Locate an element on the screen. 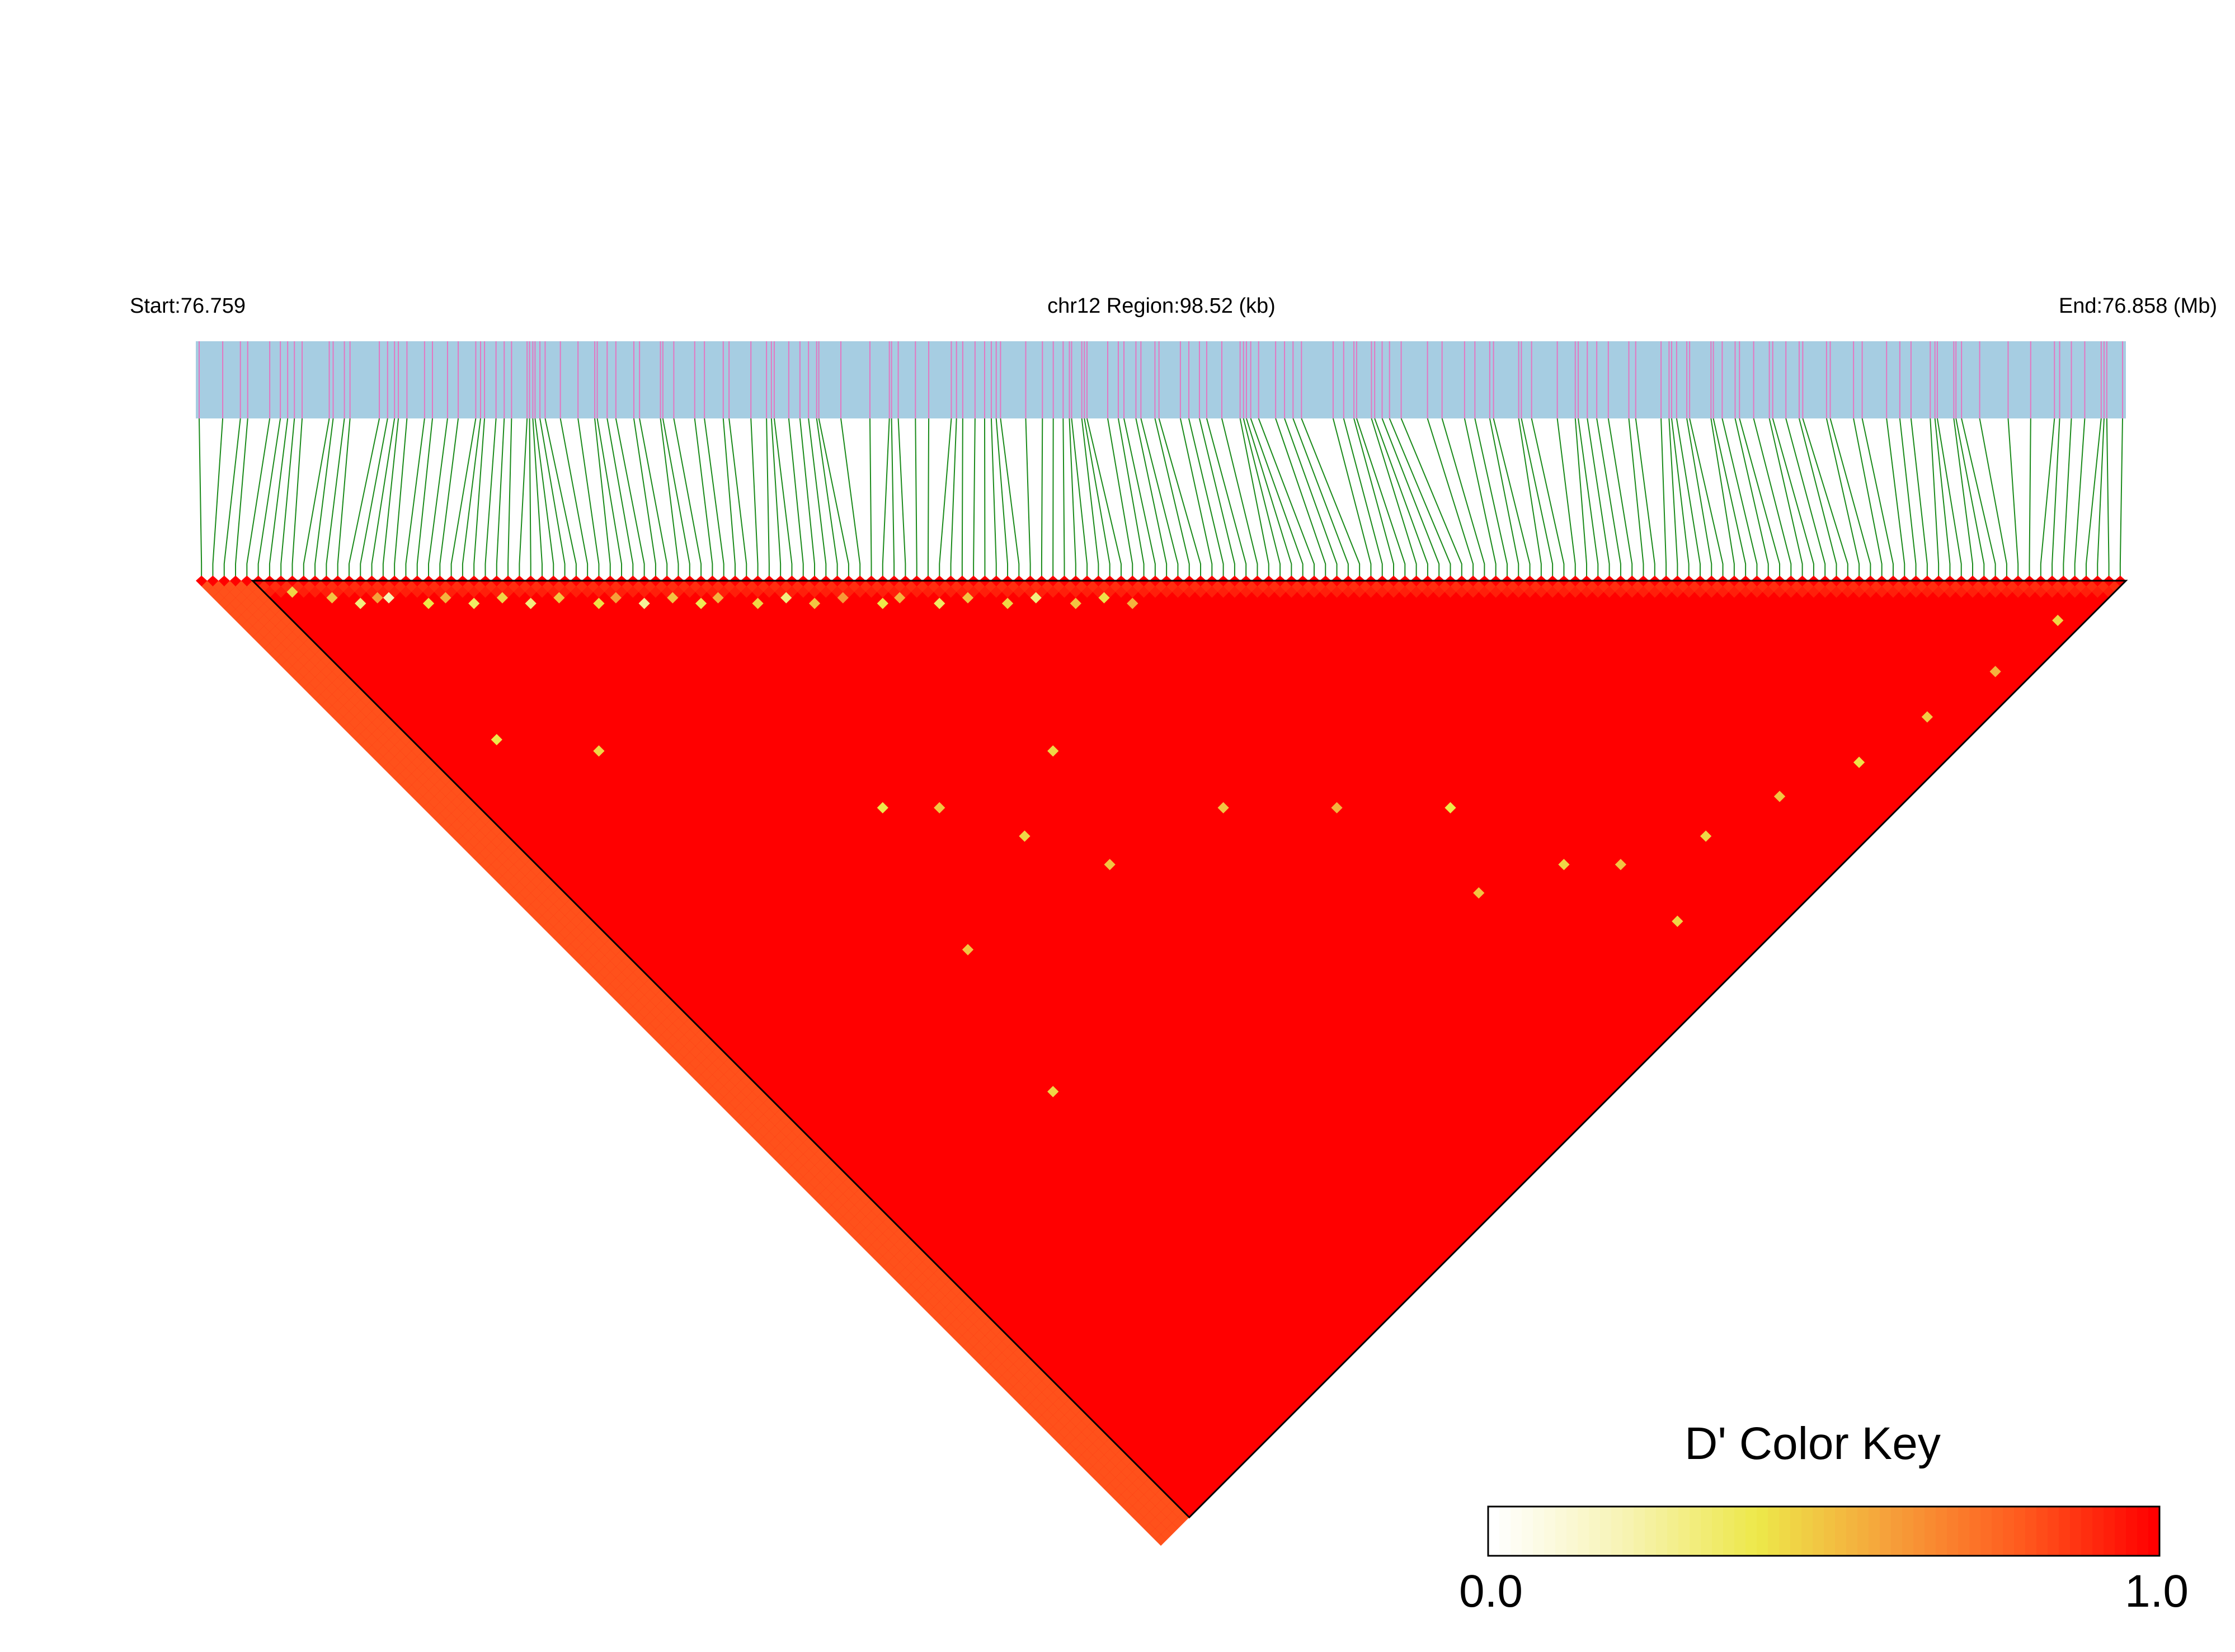 The image size is (2235, 1652). region-end-label: End:76.858 (Mb) is located at coordinates (2138, 306).